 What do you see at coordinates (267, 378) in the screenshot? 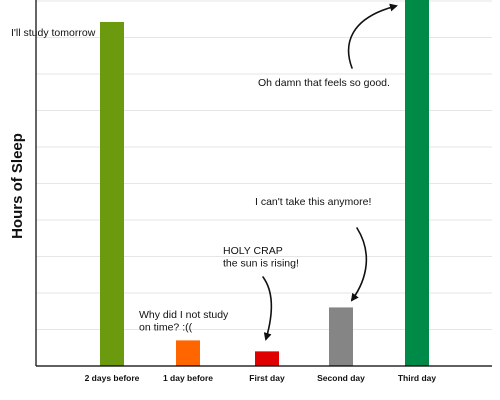
I see `x-tick-label: First day` at bounding box center [267, 378].